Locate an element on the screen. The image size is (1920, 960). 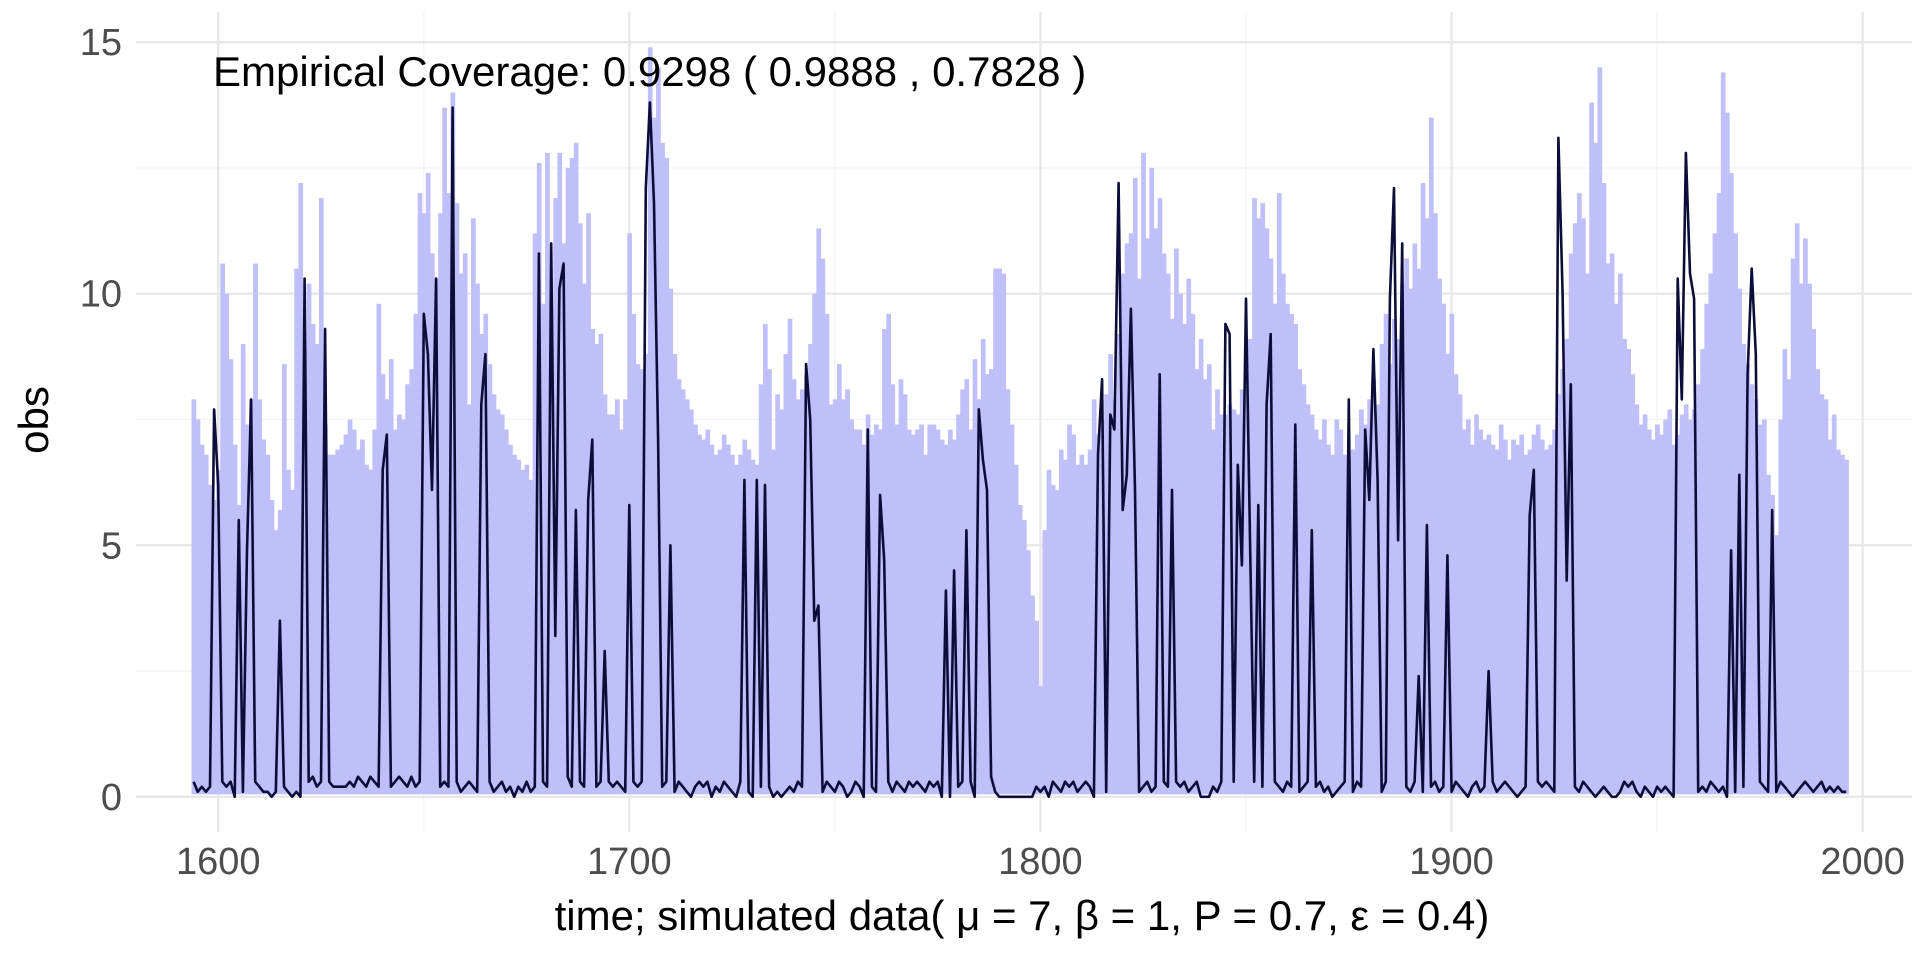
y-tick-label: 5 is located at coordinates (111, 546).